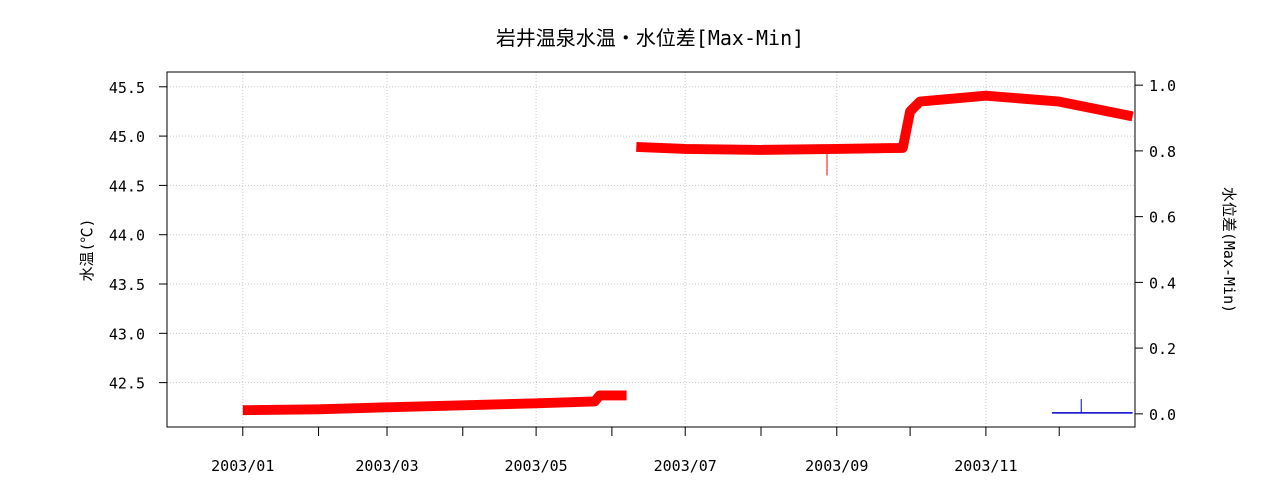 The image size is (1280, 500). I want to click on y-axis-label: 水温(℃), so click(87, 249).